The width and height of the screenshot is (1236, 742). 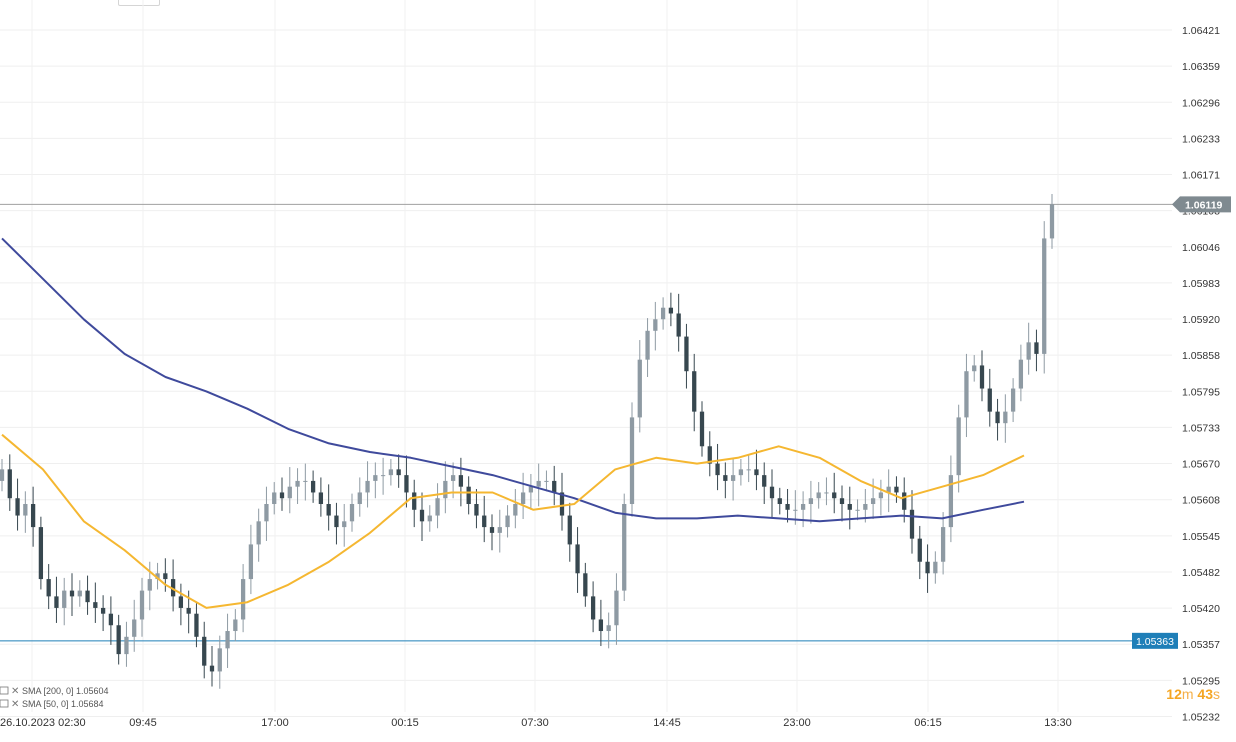 What do you see at coordinates (139, 3) in the screenshot?
I see `toolbar-box` at bounding box center [139, 3].